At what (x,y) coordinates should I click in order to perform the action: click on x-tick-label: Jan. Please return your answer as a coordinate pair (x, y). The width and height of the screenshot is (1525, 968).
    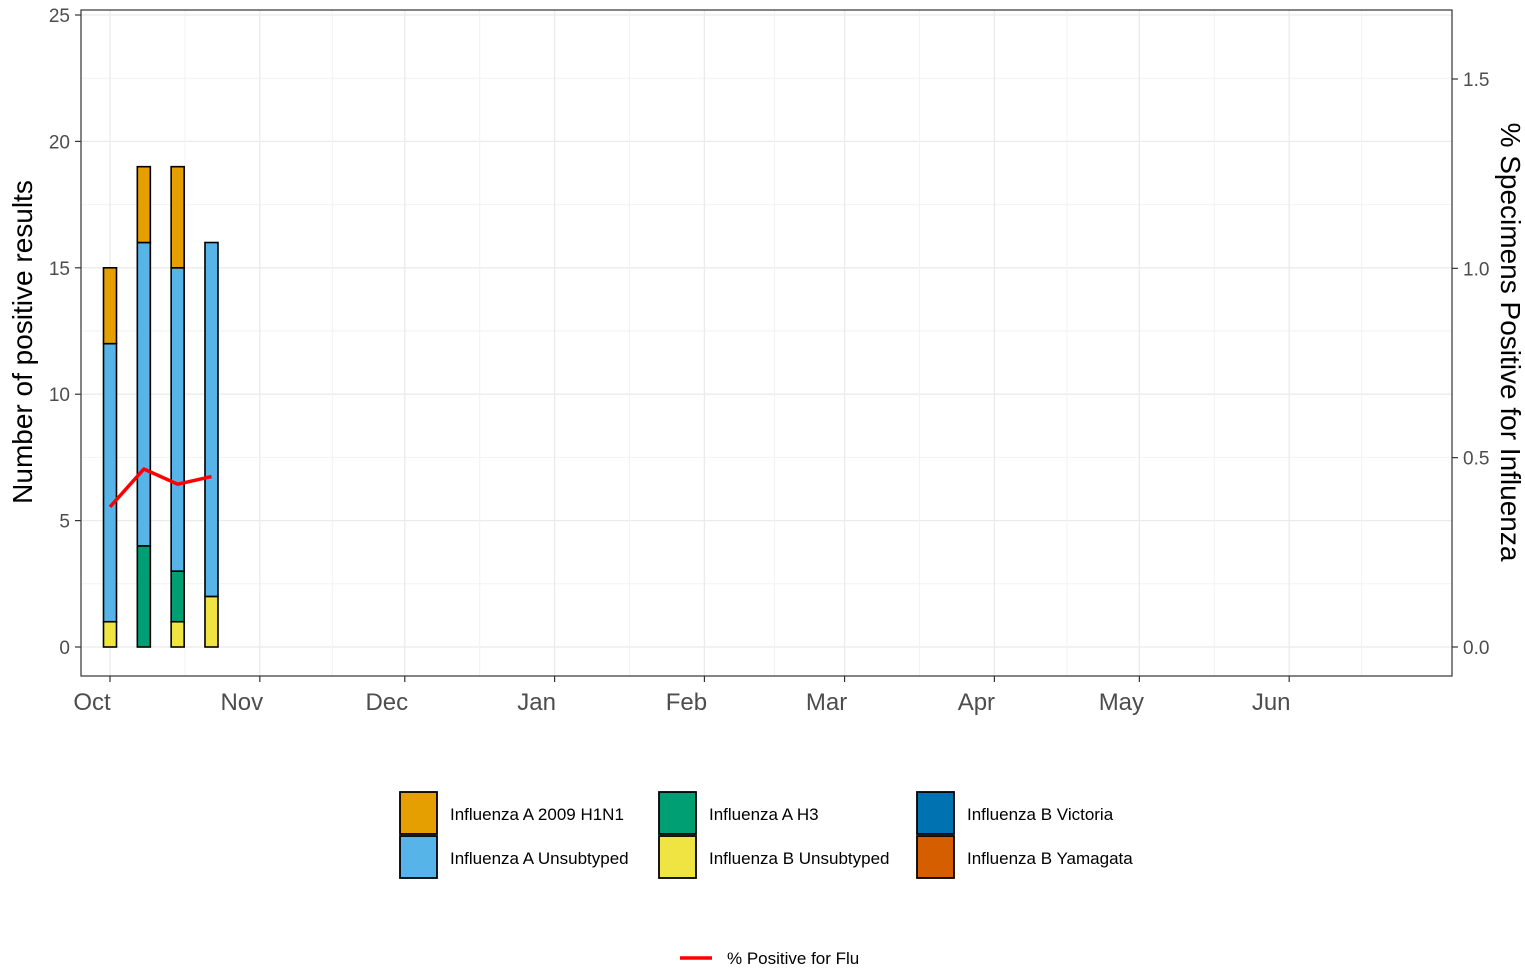
    Looking at the image, I should click on (536, 702).